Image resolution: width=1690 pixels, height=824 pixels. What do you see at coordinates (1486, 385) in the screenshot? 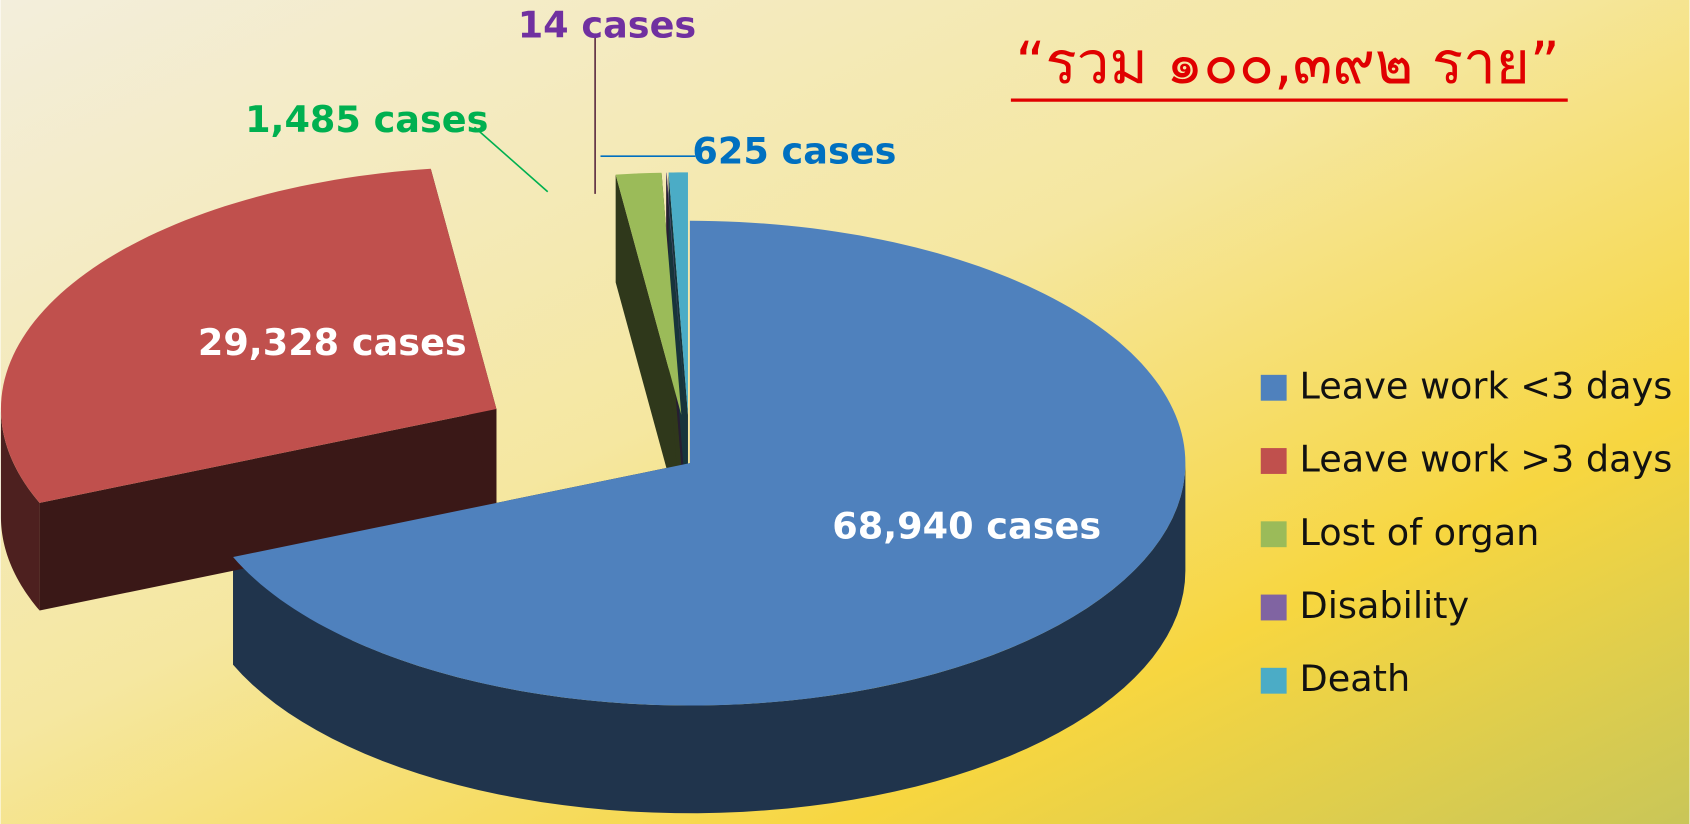
I see `legend-label: Leave work <3 days` at bounding box center [1486, 385].